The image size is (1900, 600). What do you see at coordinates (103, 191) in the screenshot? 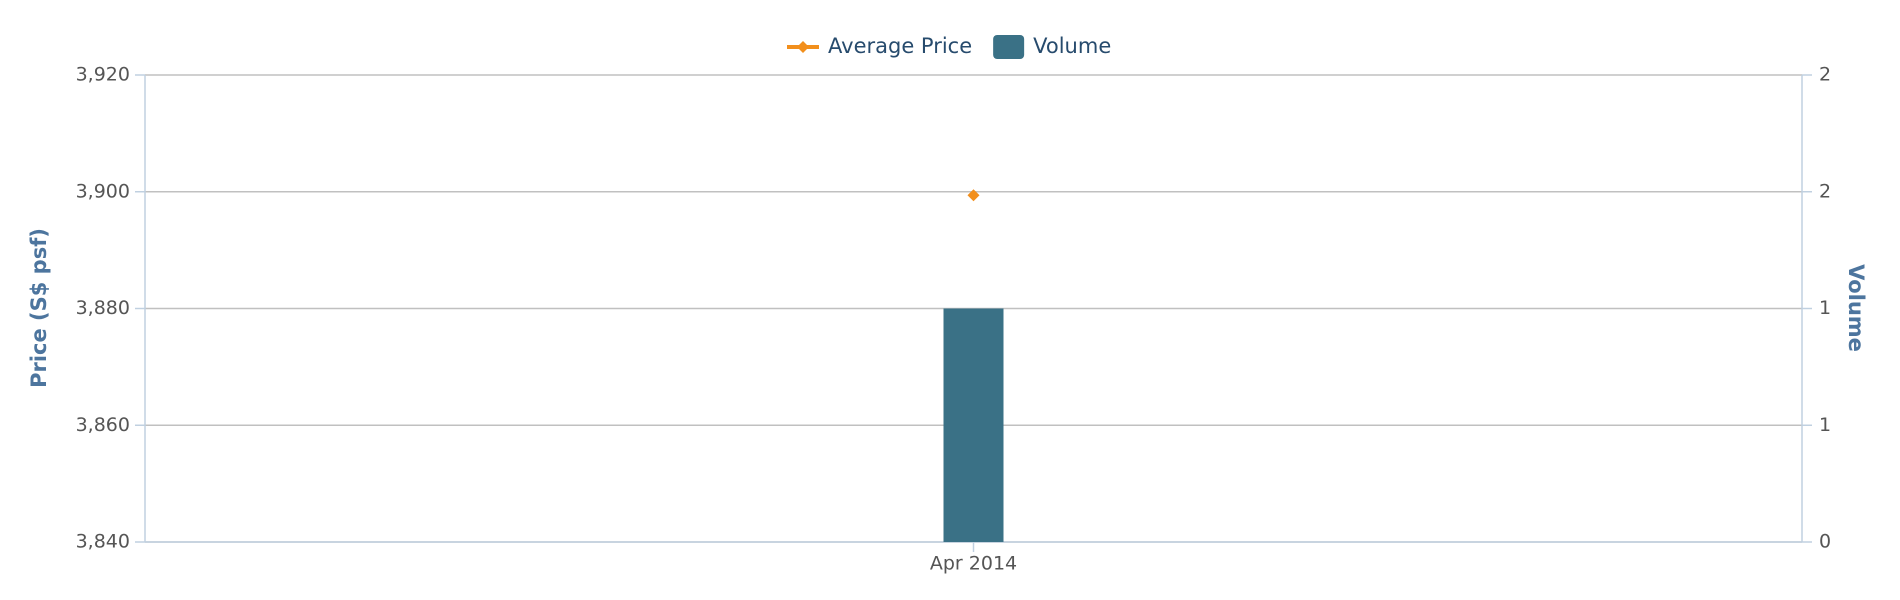
I see `y-tick-label: 3,900` at bounding box center [103, 191].